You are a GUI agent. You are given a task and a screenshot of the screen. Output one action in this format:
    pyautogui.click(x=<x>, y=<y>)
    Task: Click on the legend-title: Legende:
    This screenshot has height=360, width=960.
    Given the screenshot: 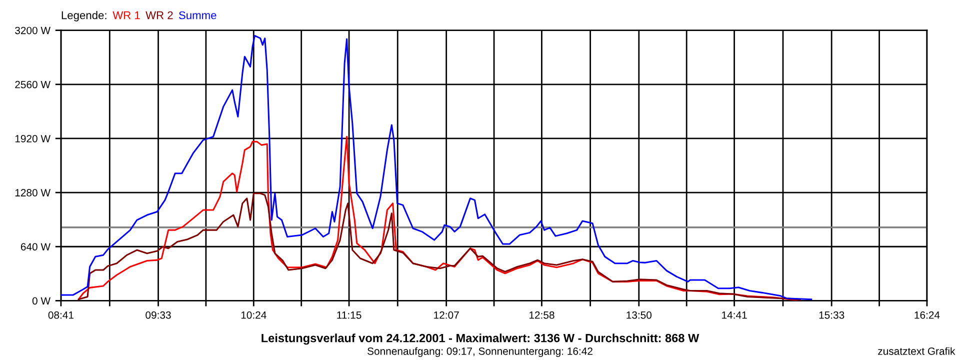 What is the action you would take?
    pyautogui.click(x=84, y=16)
    